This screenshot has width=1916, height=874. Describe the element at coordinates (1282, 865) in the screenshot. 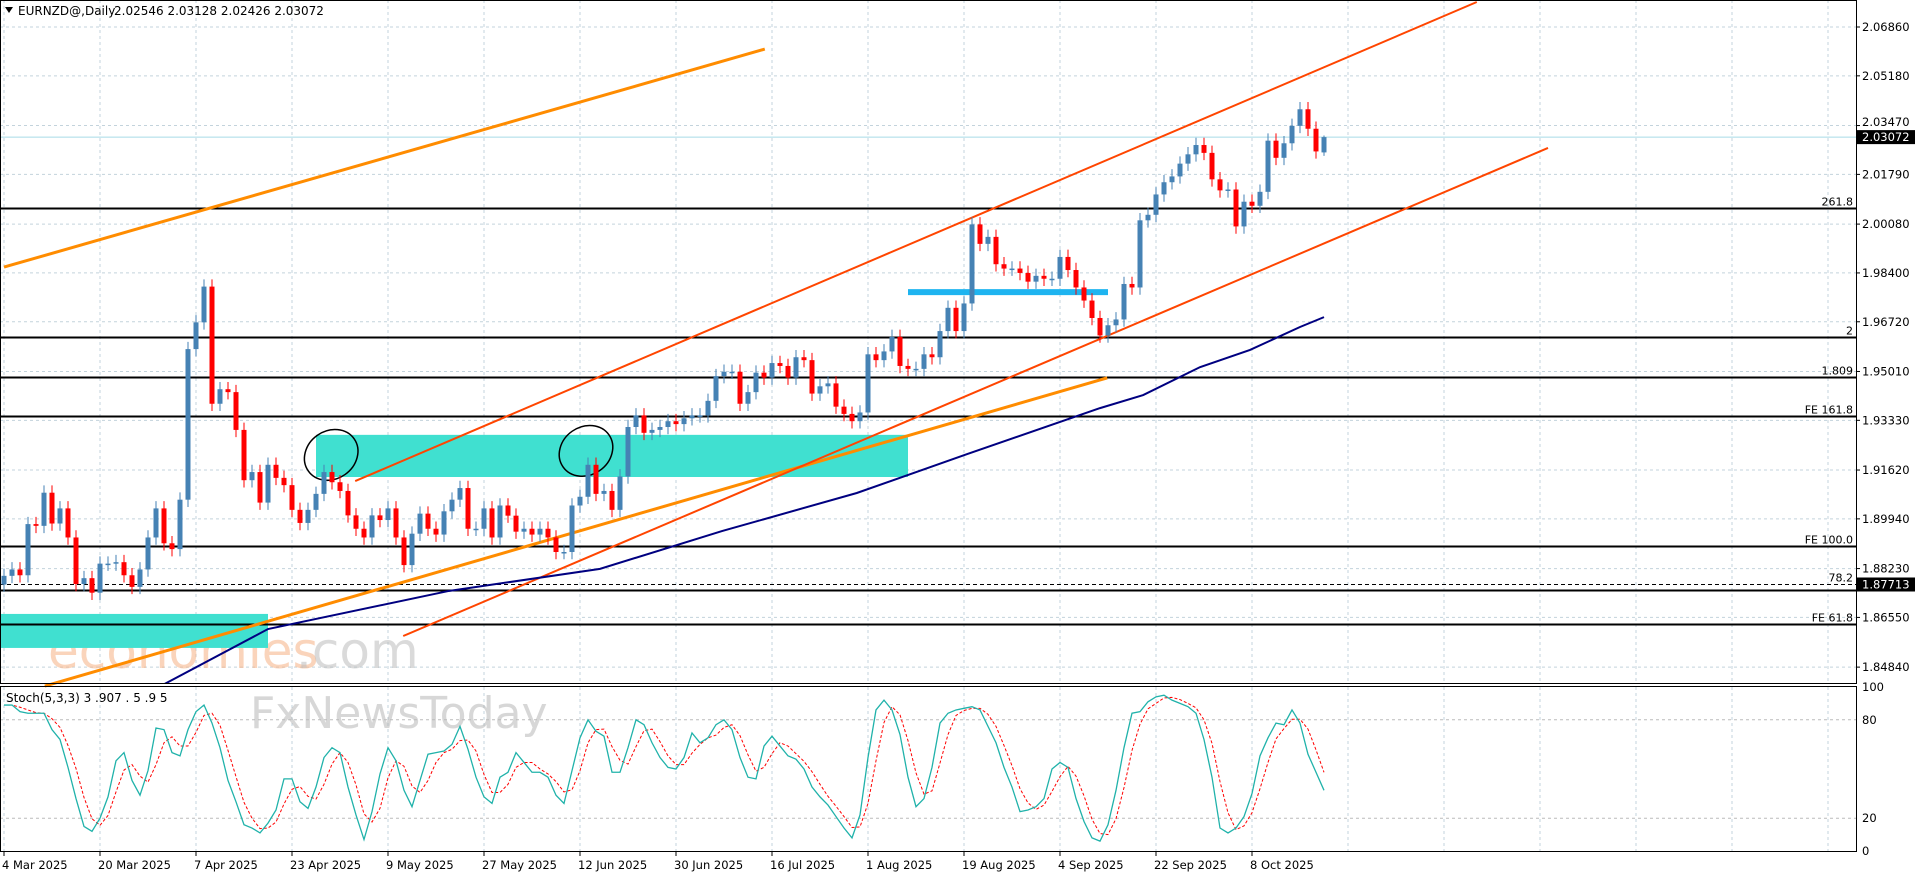

I see `time-axis-label: 8 Oct 2025` at that location.